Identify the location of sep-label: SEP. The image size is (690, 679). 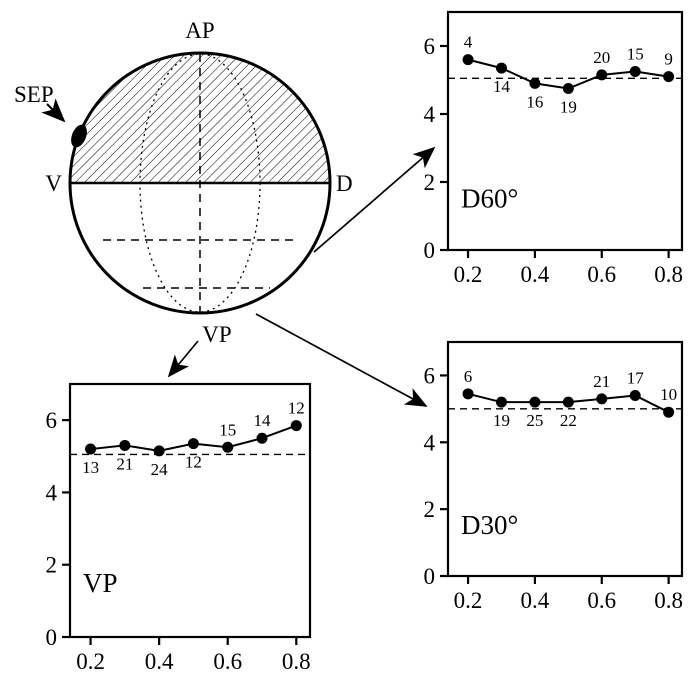
(34, 94).